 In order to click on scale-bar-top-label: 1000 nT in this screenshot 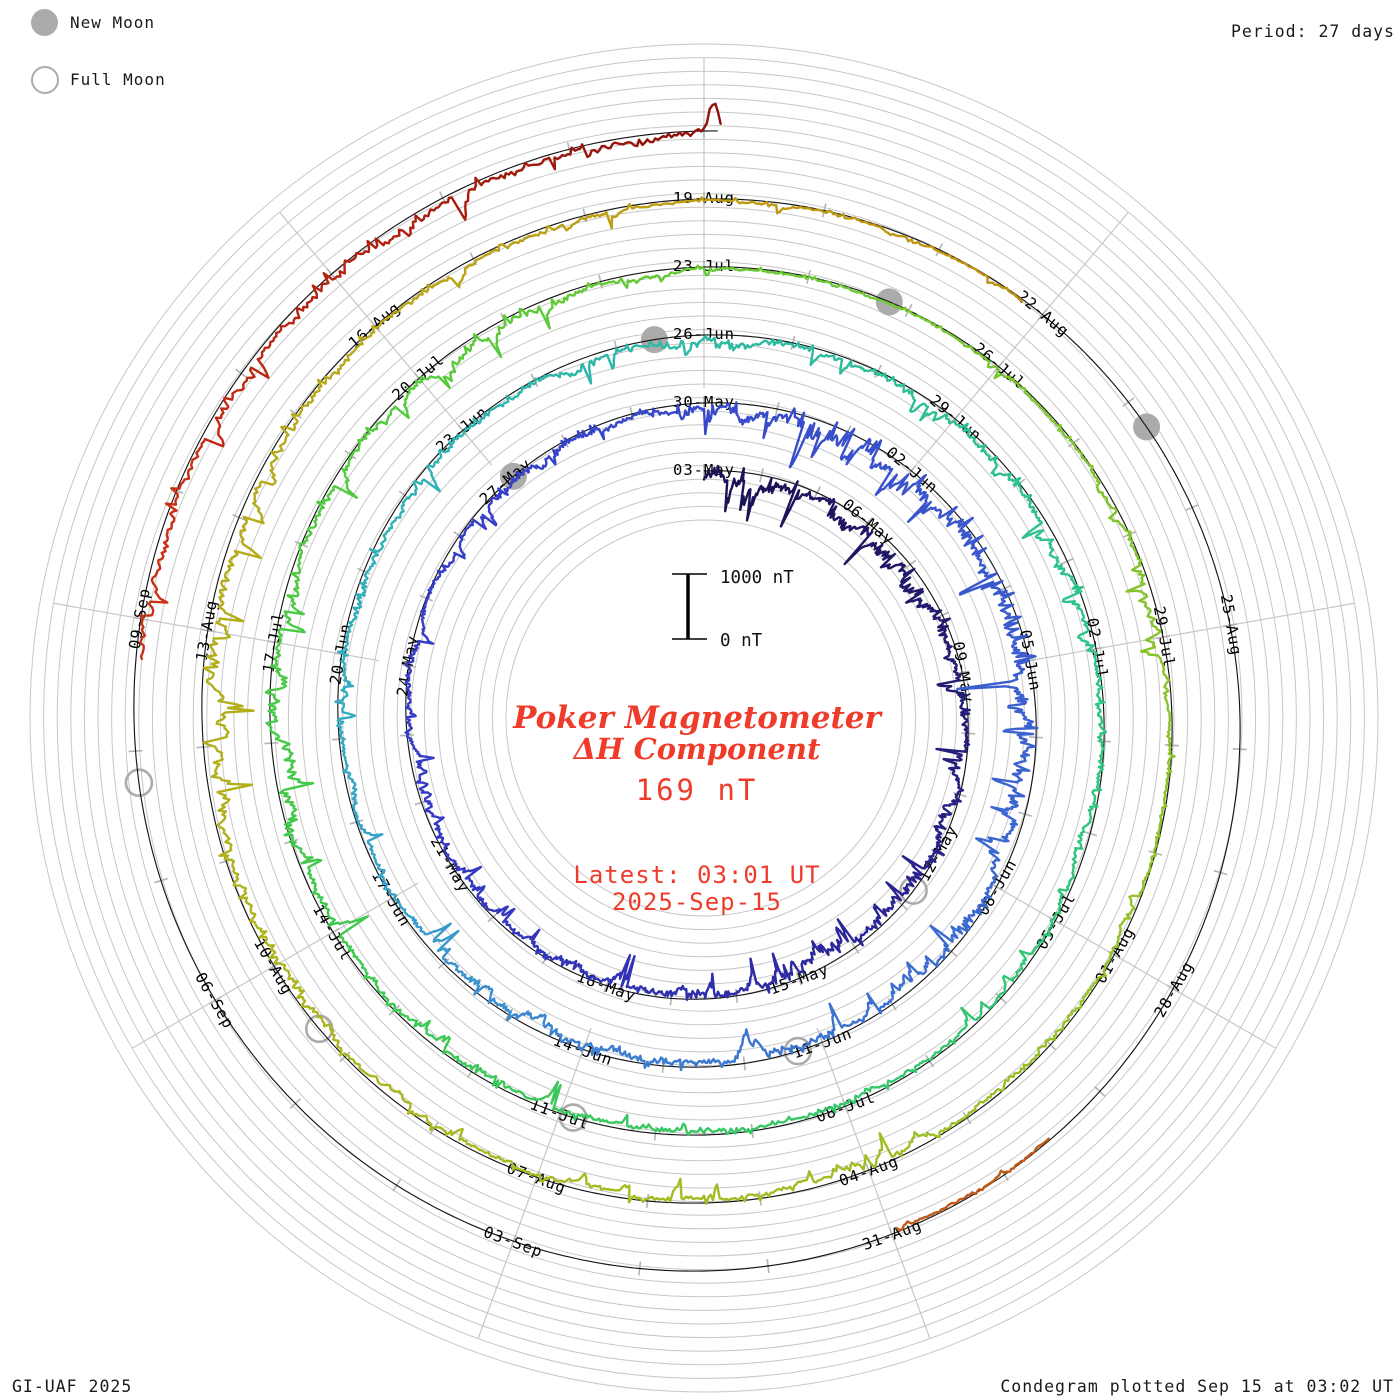, I will do `click(757, 578)`.